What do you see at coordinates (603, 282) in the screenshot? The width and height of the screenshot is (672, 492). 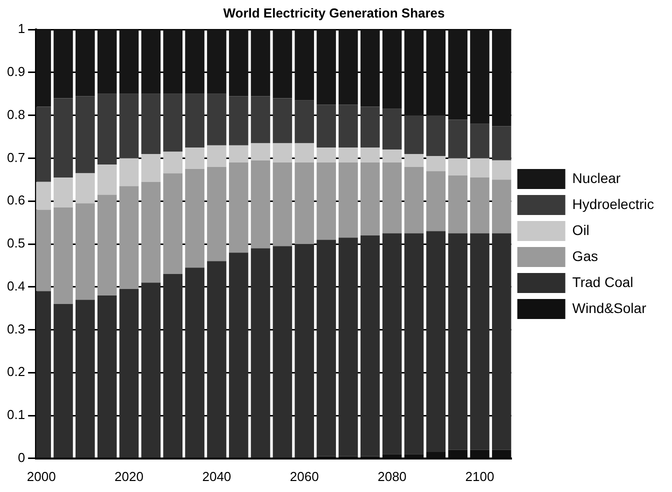 I see `legend-label: Trad Coal` at bounding box center [603, 282].